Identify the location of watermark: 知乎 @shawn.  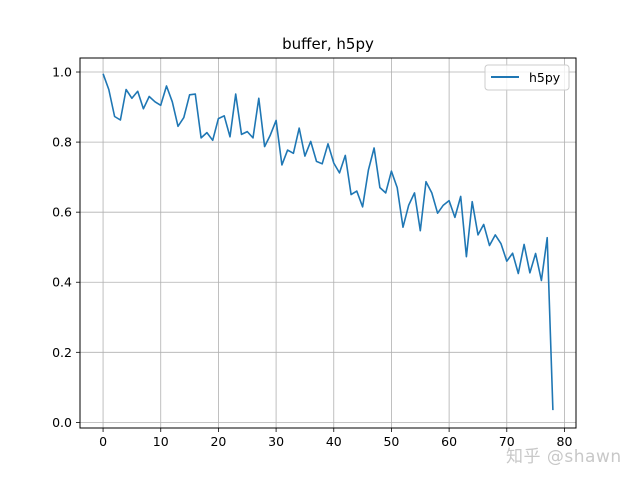
(564, 457).